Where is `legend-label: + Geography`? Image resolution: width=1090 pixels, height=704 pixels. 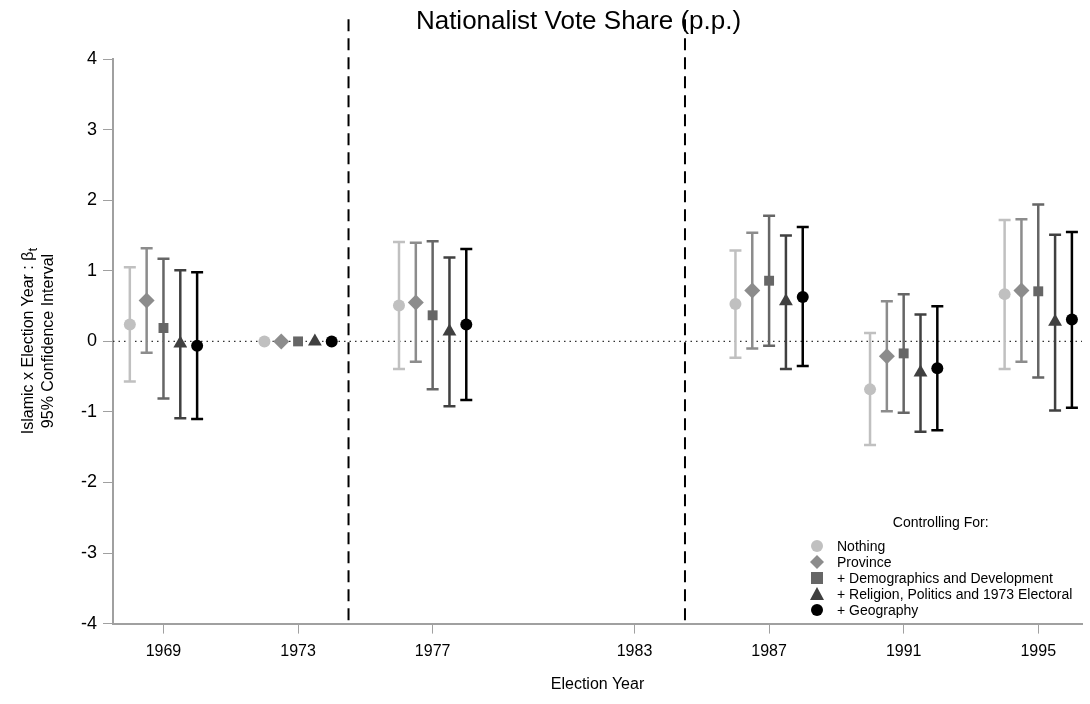 legend-label: + Geography is located at coordinates (878, 609).